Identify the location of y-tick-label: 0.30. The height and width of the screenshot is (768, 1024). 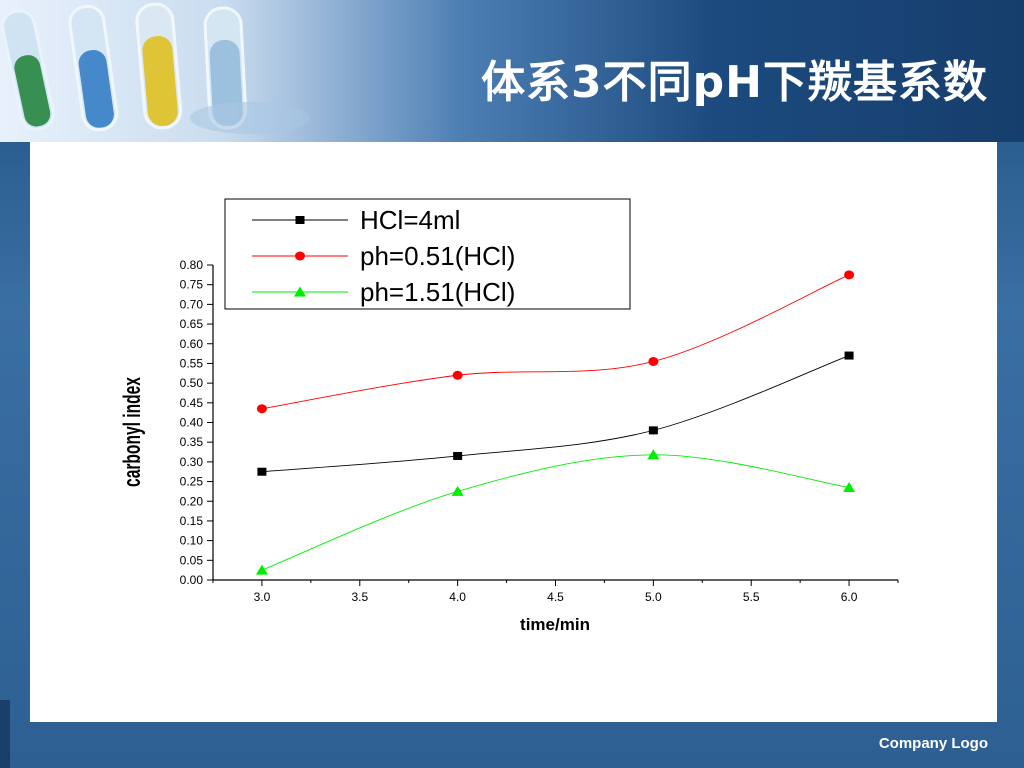
(192, 462).